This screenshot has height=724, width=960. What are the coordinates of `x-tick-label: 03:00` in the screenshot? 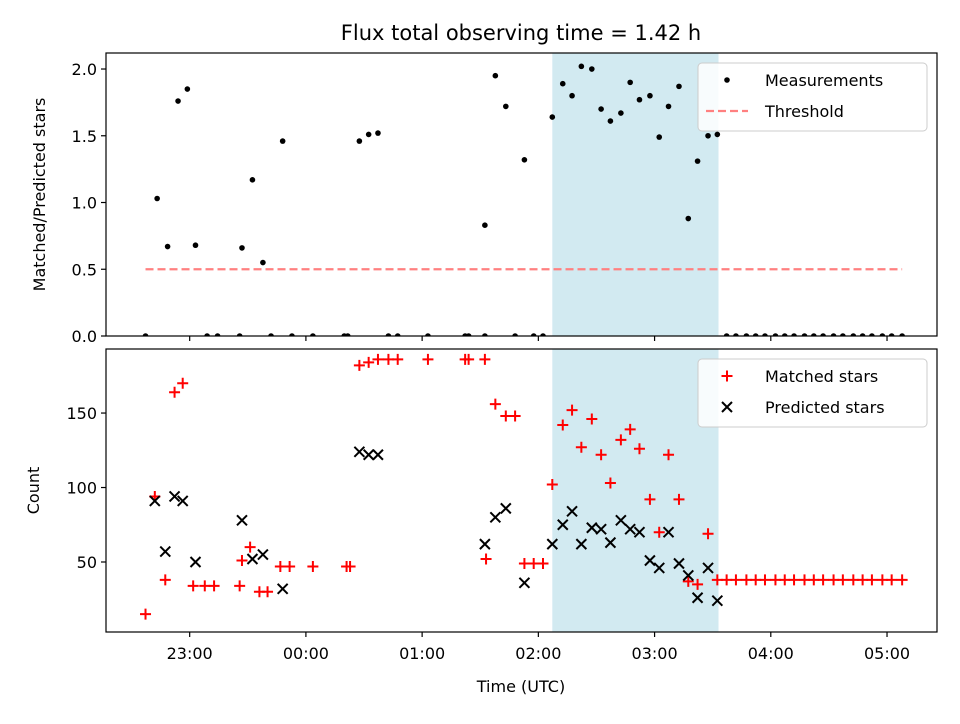 It's located at (655, 653).